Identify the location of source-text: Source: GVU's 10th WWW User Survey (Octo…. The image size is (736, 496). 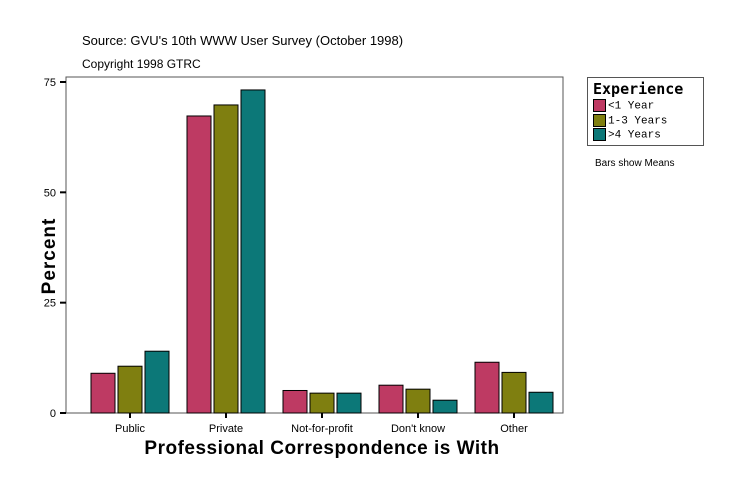
(243, 40).